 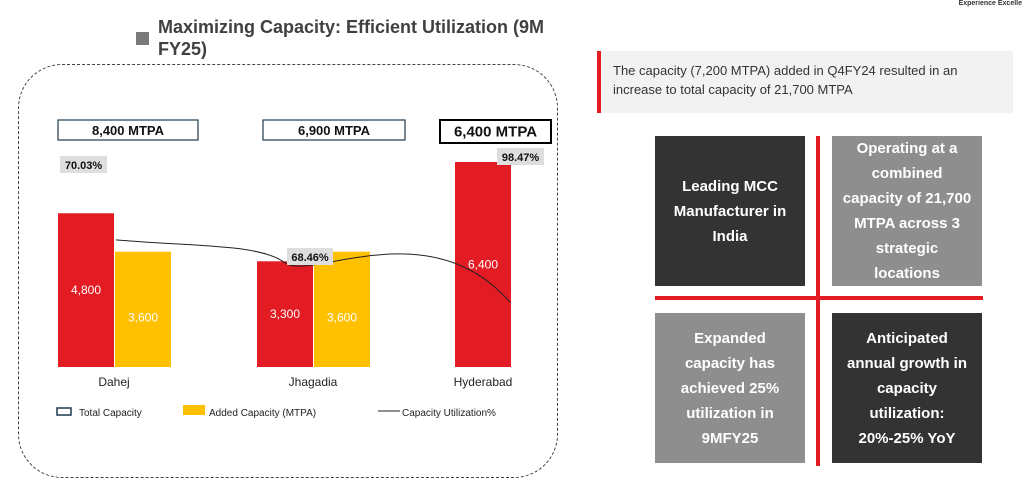 I want to click on bar-total-hyderabad, so click(x=483, y=264).